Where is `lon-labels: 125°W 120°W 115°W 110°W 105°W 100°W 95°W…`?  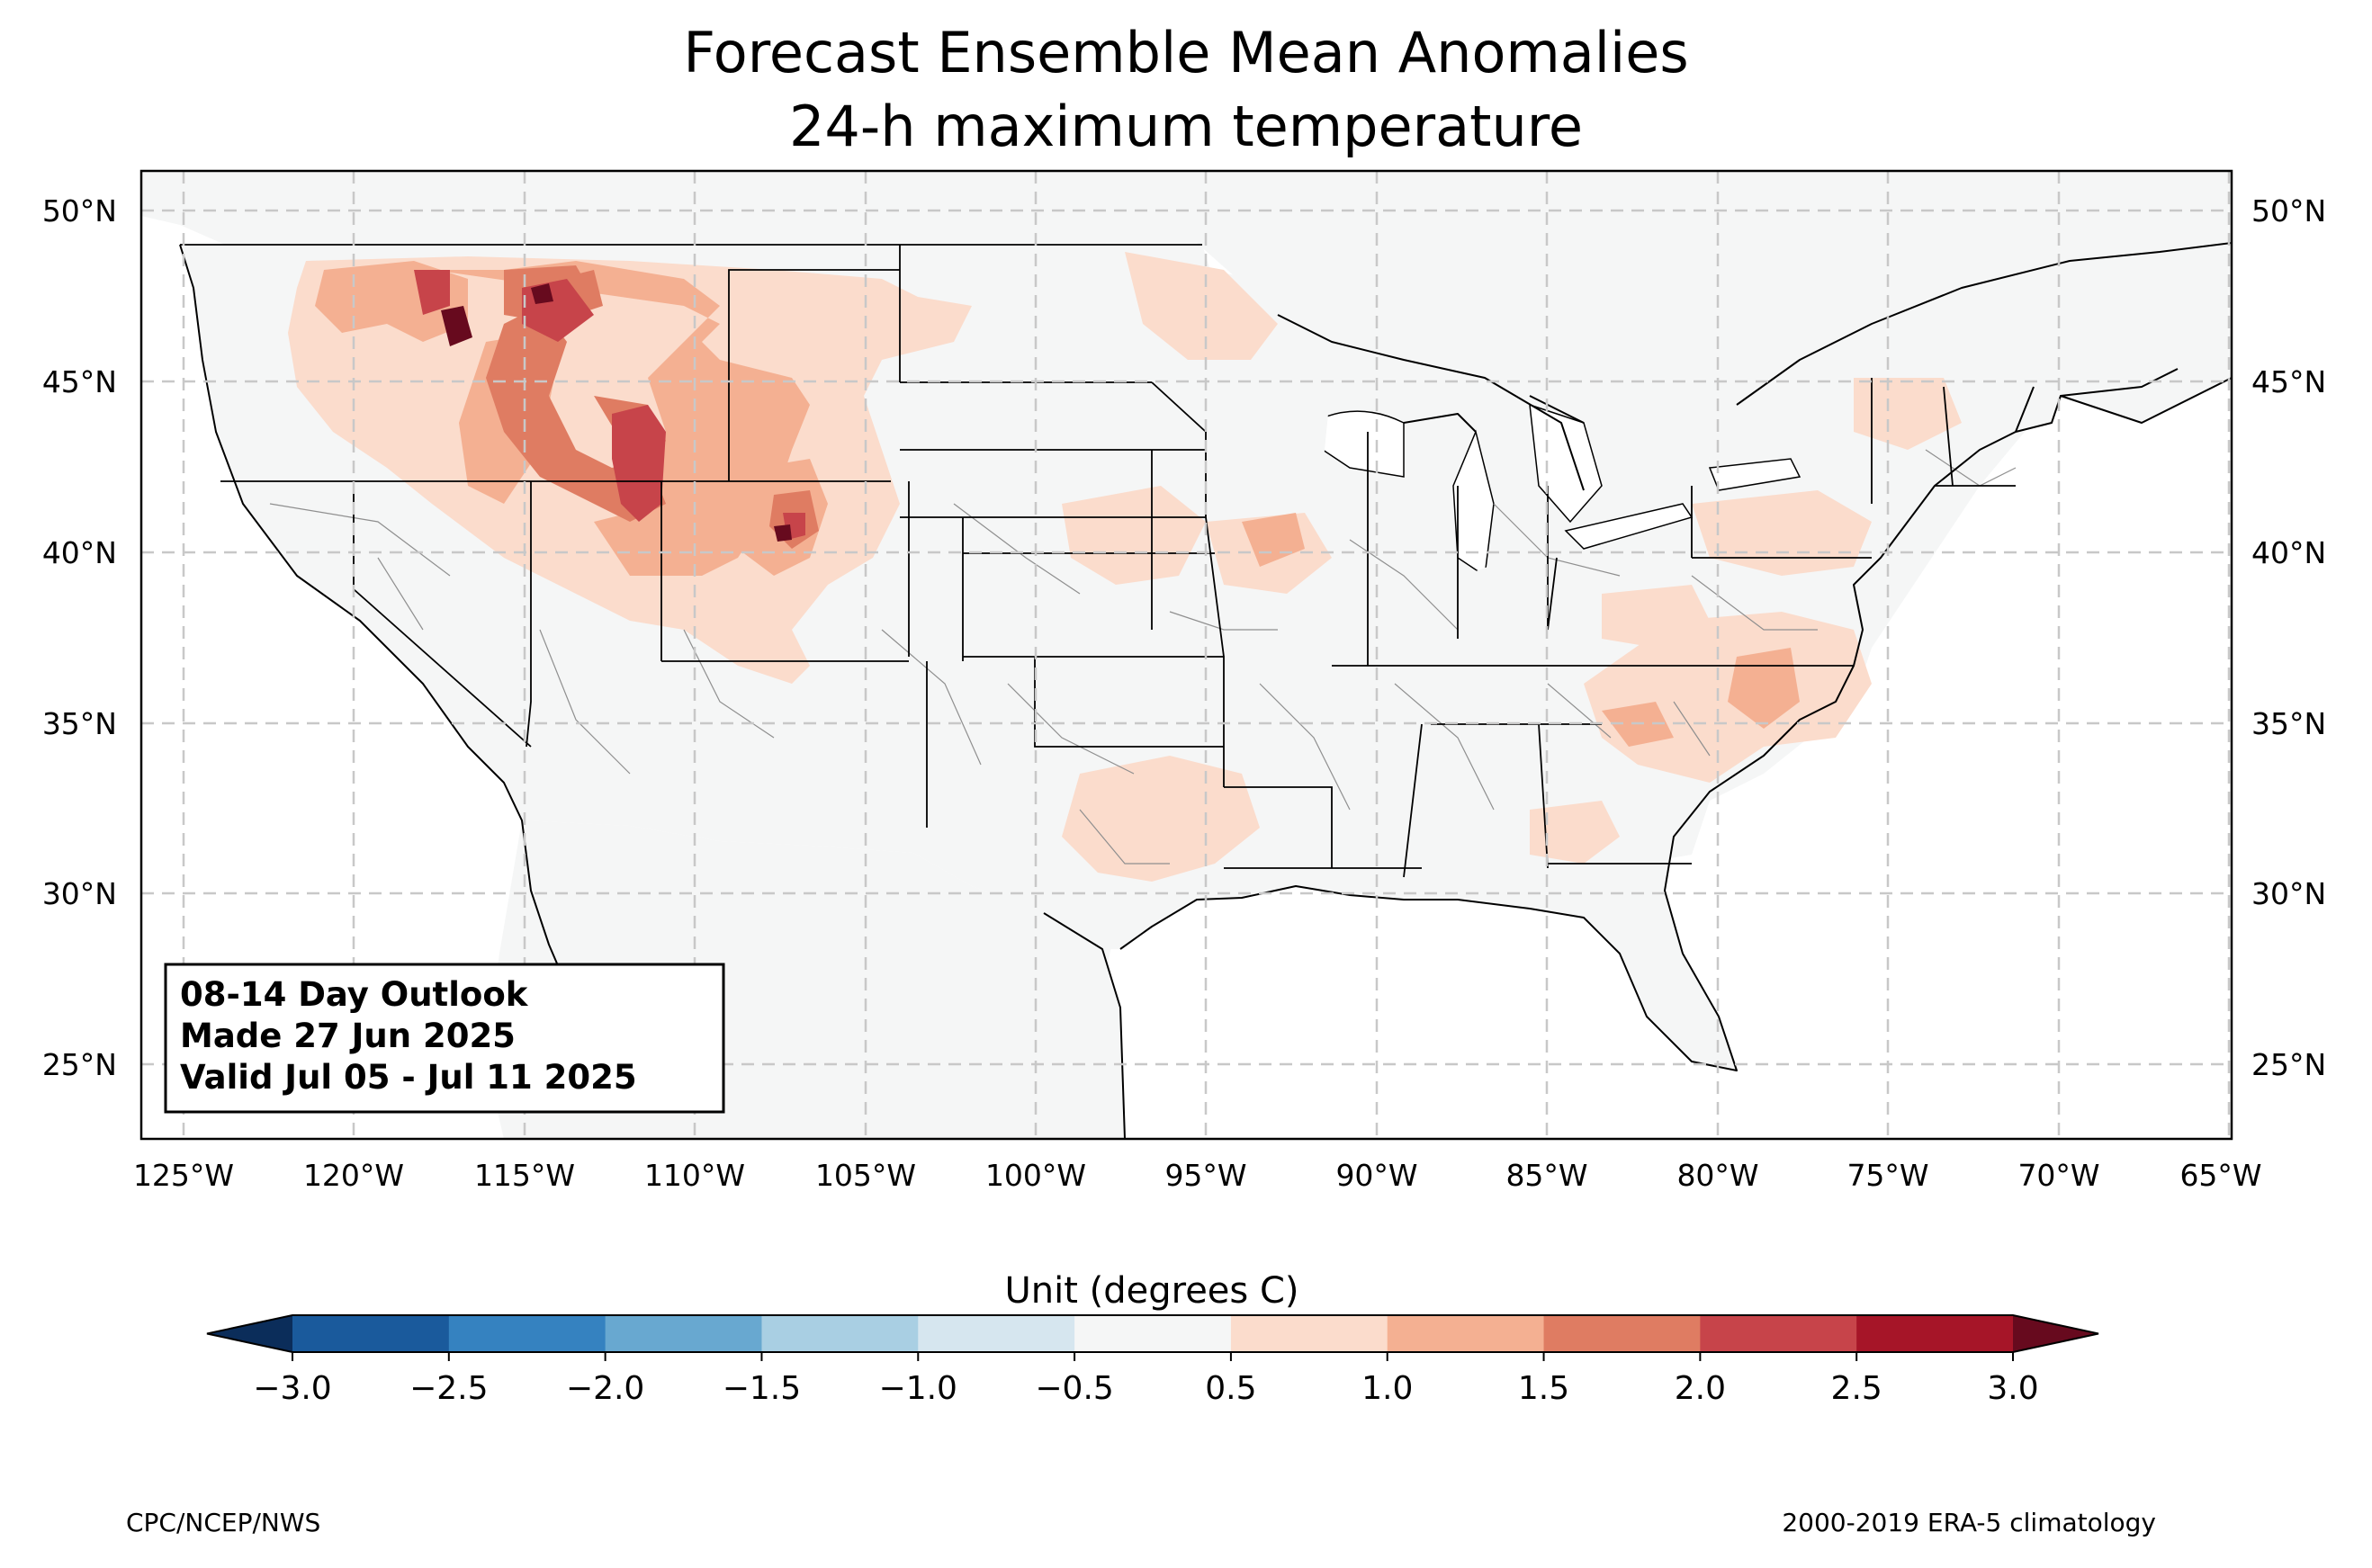
lon-labels: 125°W 120°W 115°W 110°W 105°W 100°W 95°W… is located at coordinates (1197, 1175).